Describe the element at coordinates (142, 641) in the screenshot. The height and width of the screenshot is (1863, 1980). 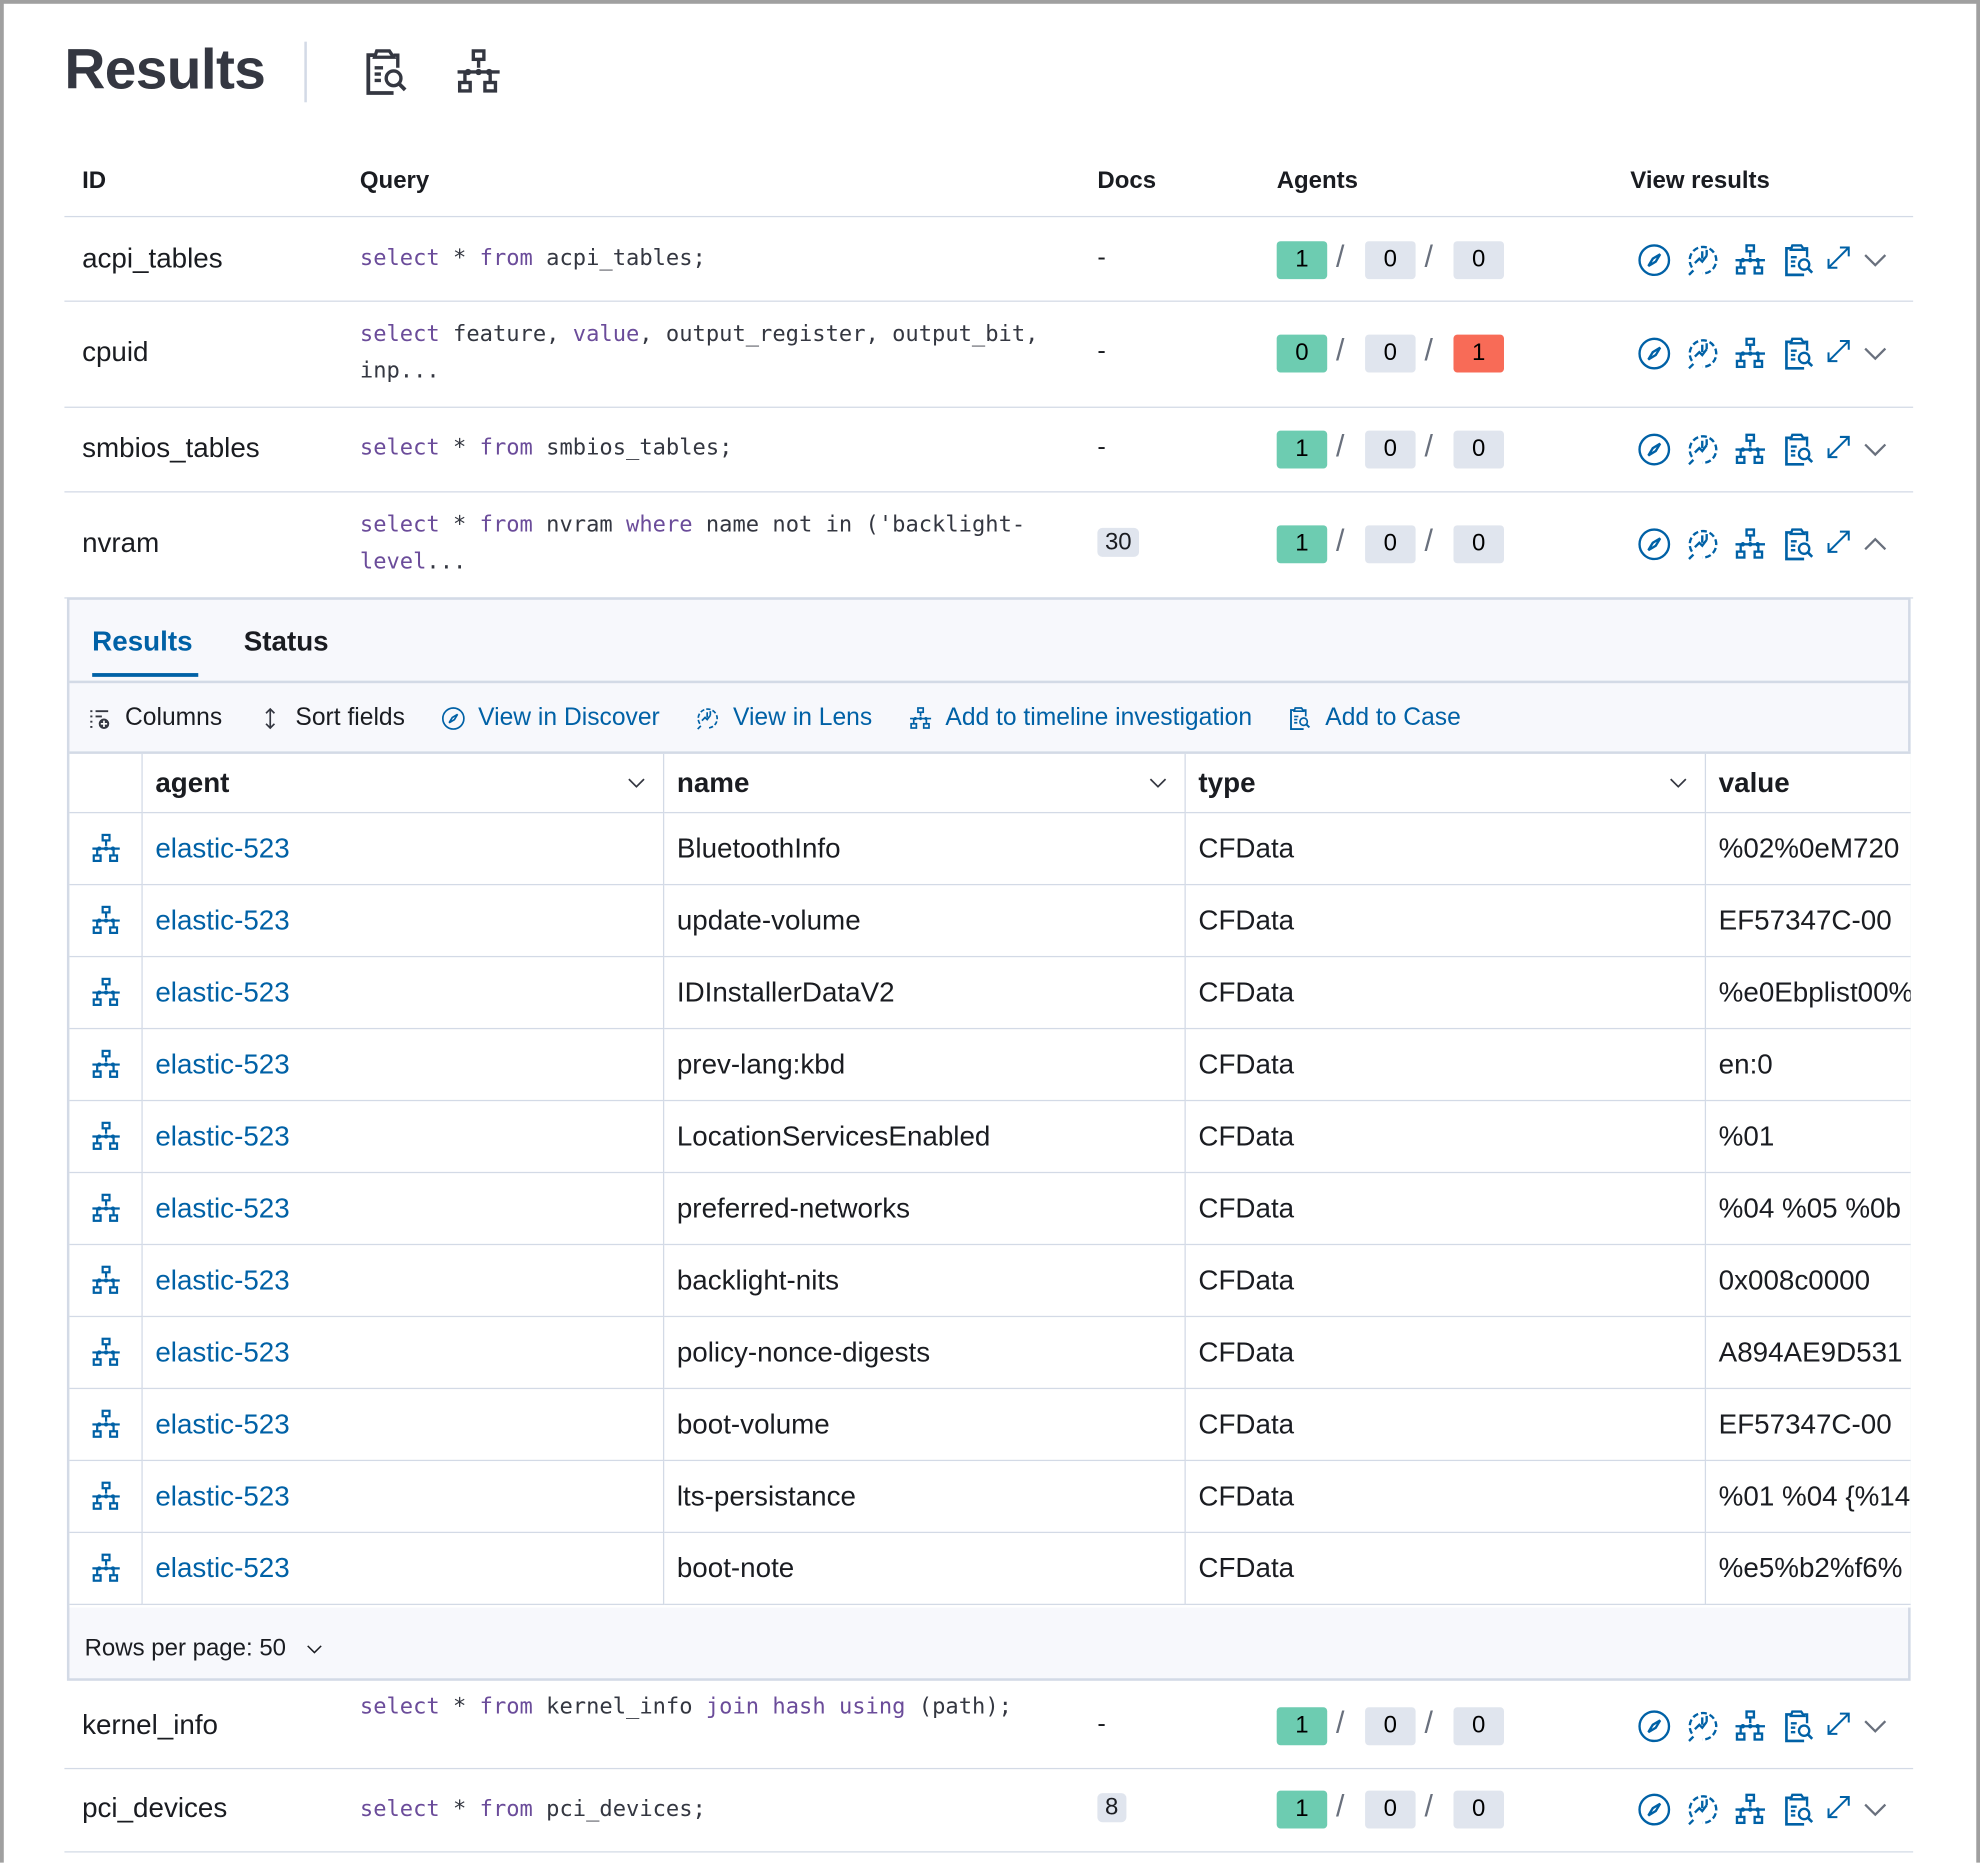
I see `tab-results: Results` at that location.